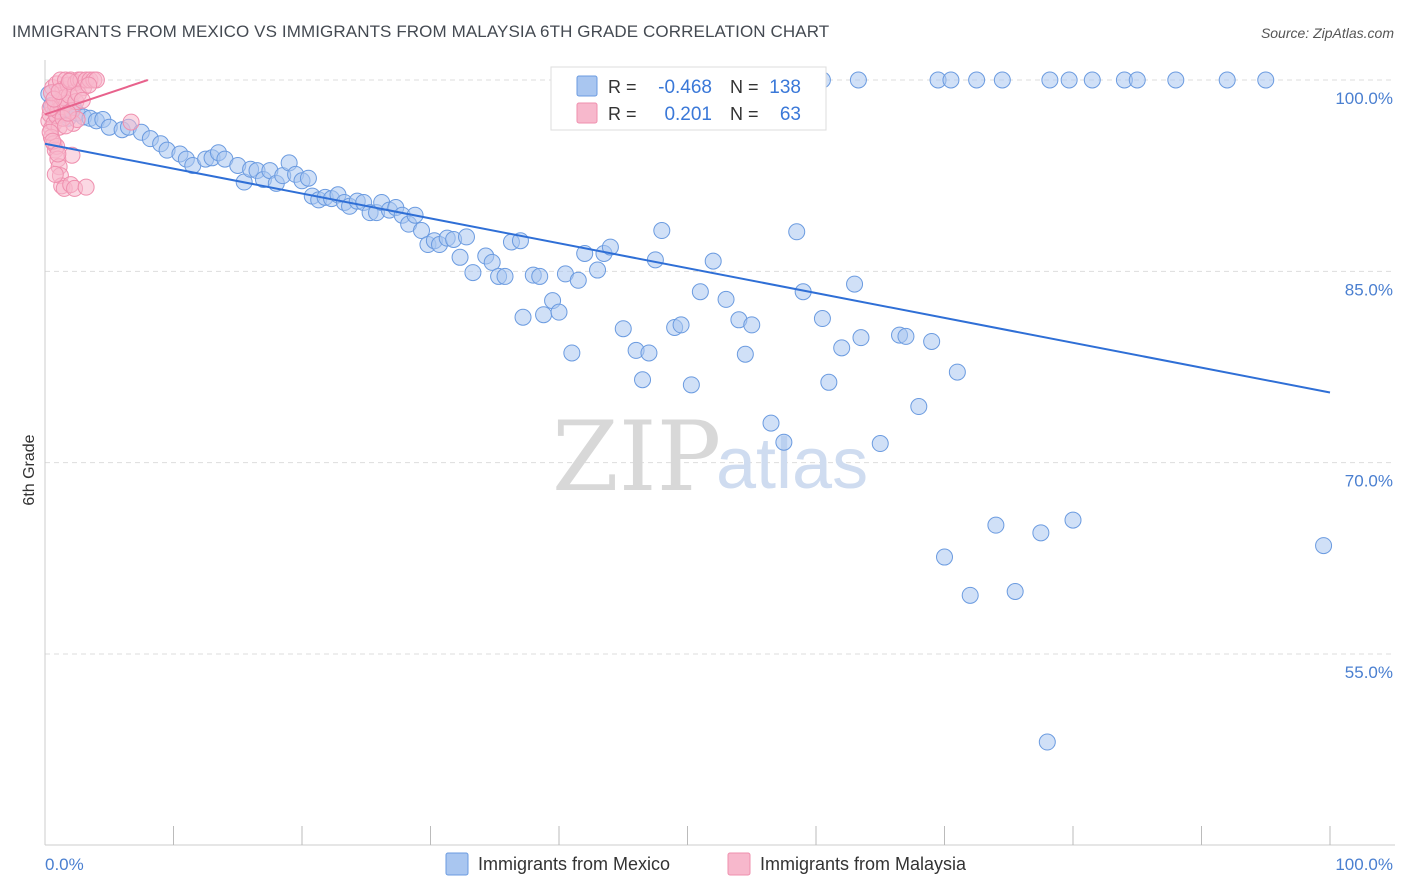 This screenshot has width=1406, height=892. Describe the element at coordinates (587, 86) in the screenshot. I see `stats-mexico-swatch` at that location.